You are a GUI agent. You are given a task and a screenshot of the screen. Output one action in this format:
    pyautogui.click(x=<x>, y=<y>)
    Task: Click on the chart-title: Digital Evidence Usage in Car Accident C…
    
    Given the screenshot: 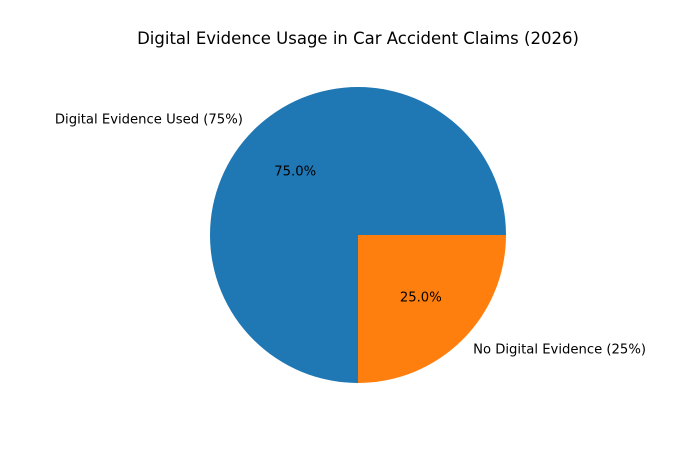 What is the action you would take?
    pyautogui.click(x=358, y=38)
    